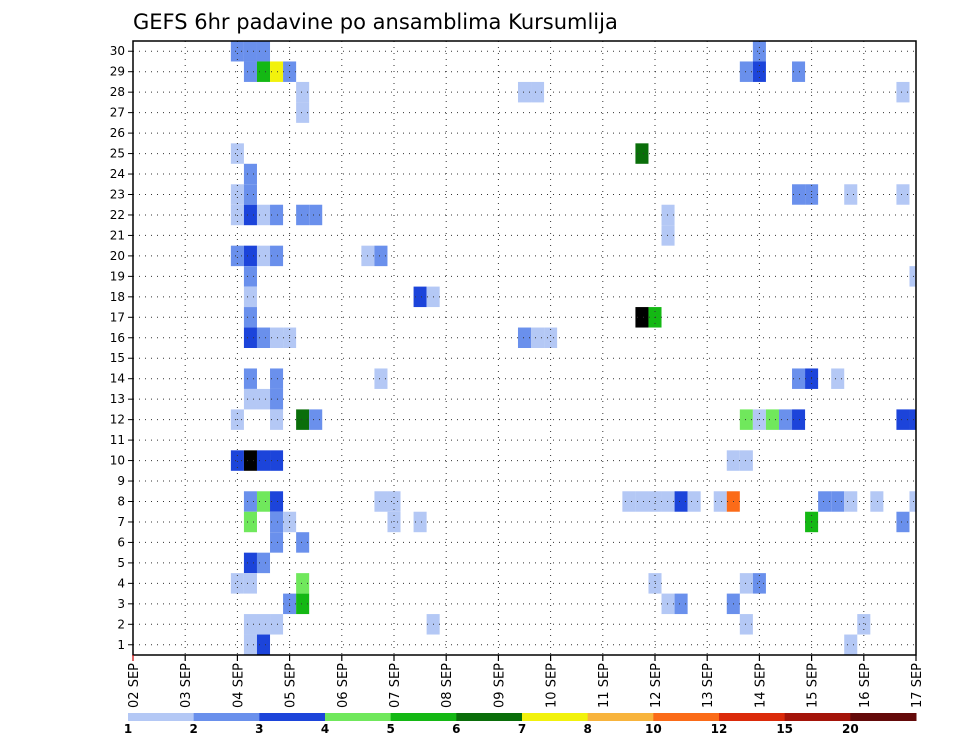 This screenshot has height=742, width=960. Describe the element at coordinates (117, 379) in the screenshot. I see `y-tick-label: 14` at that location.